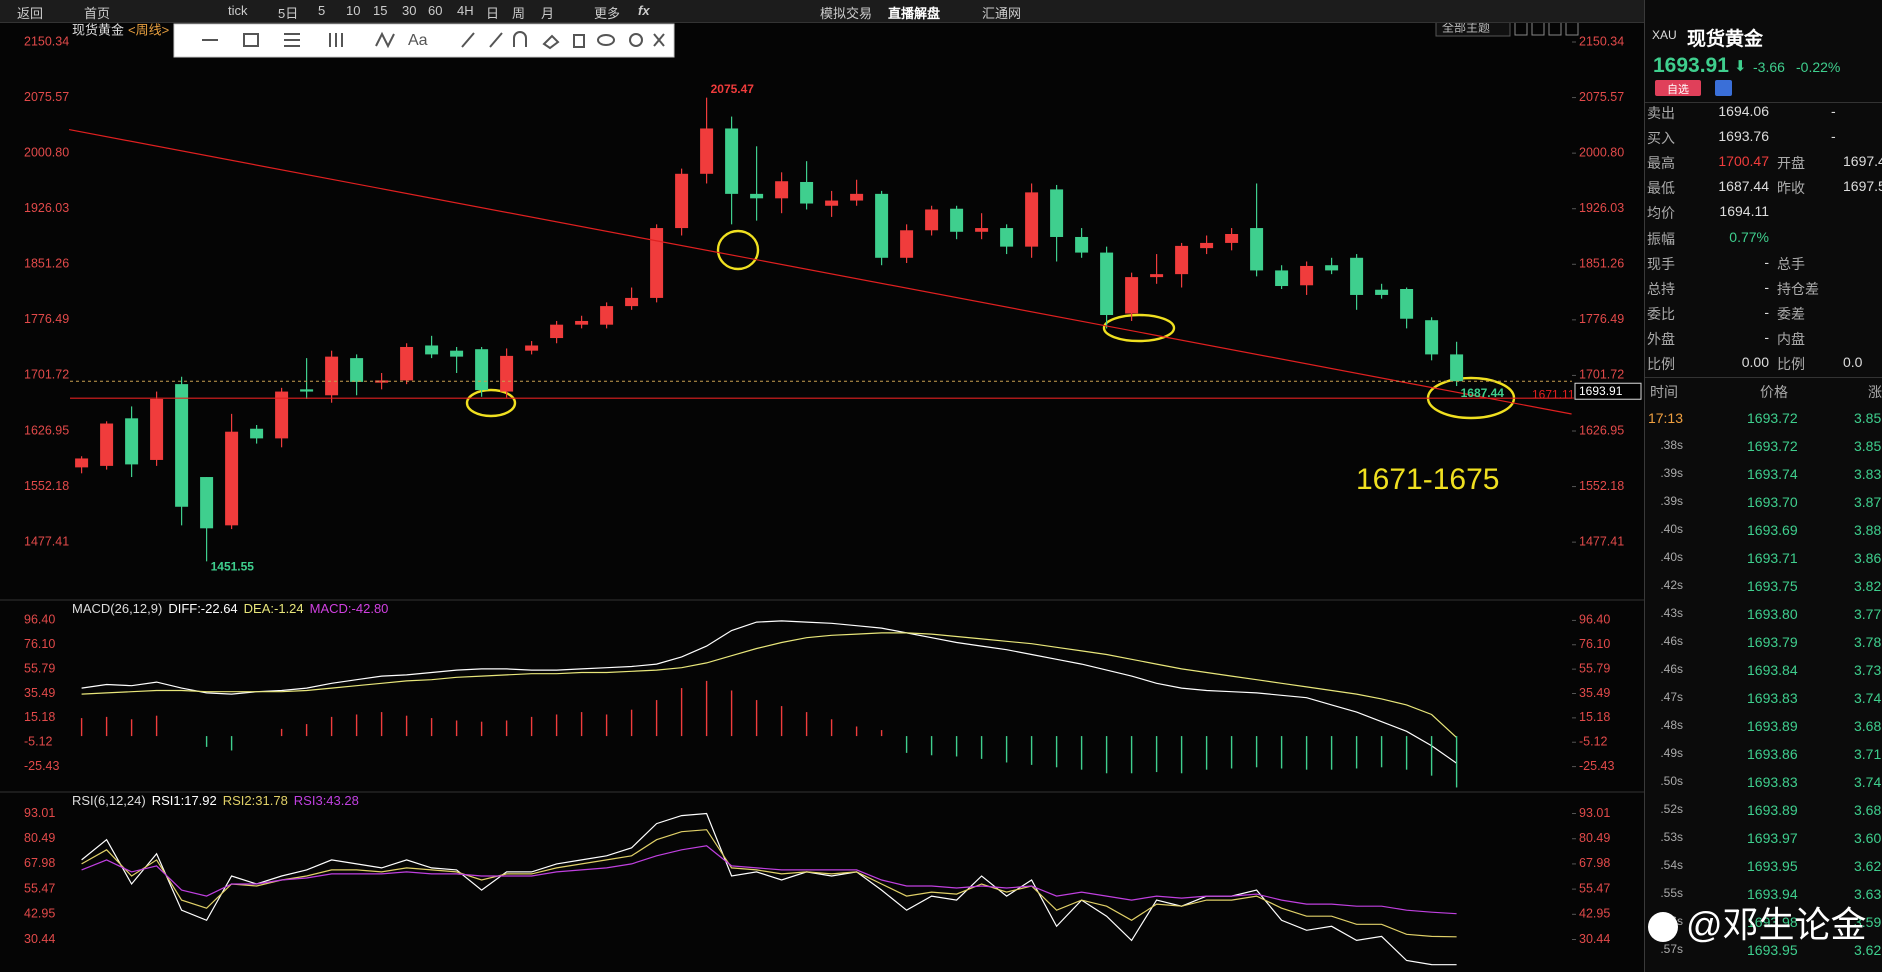 This screenshot has height=972, width=1882. What do you see at coordinates (322, 10) in the screenshot?
I see `toolbar-item: 5` at bounding box center [322, 10].